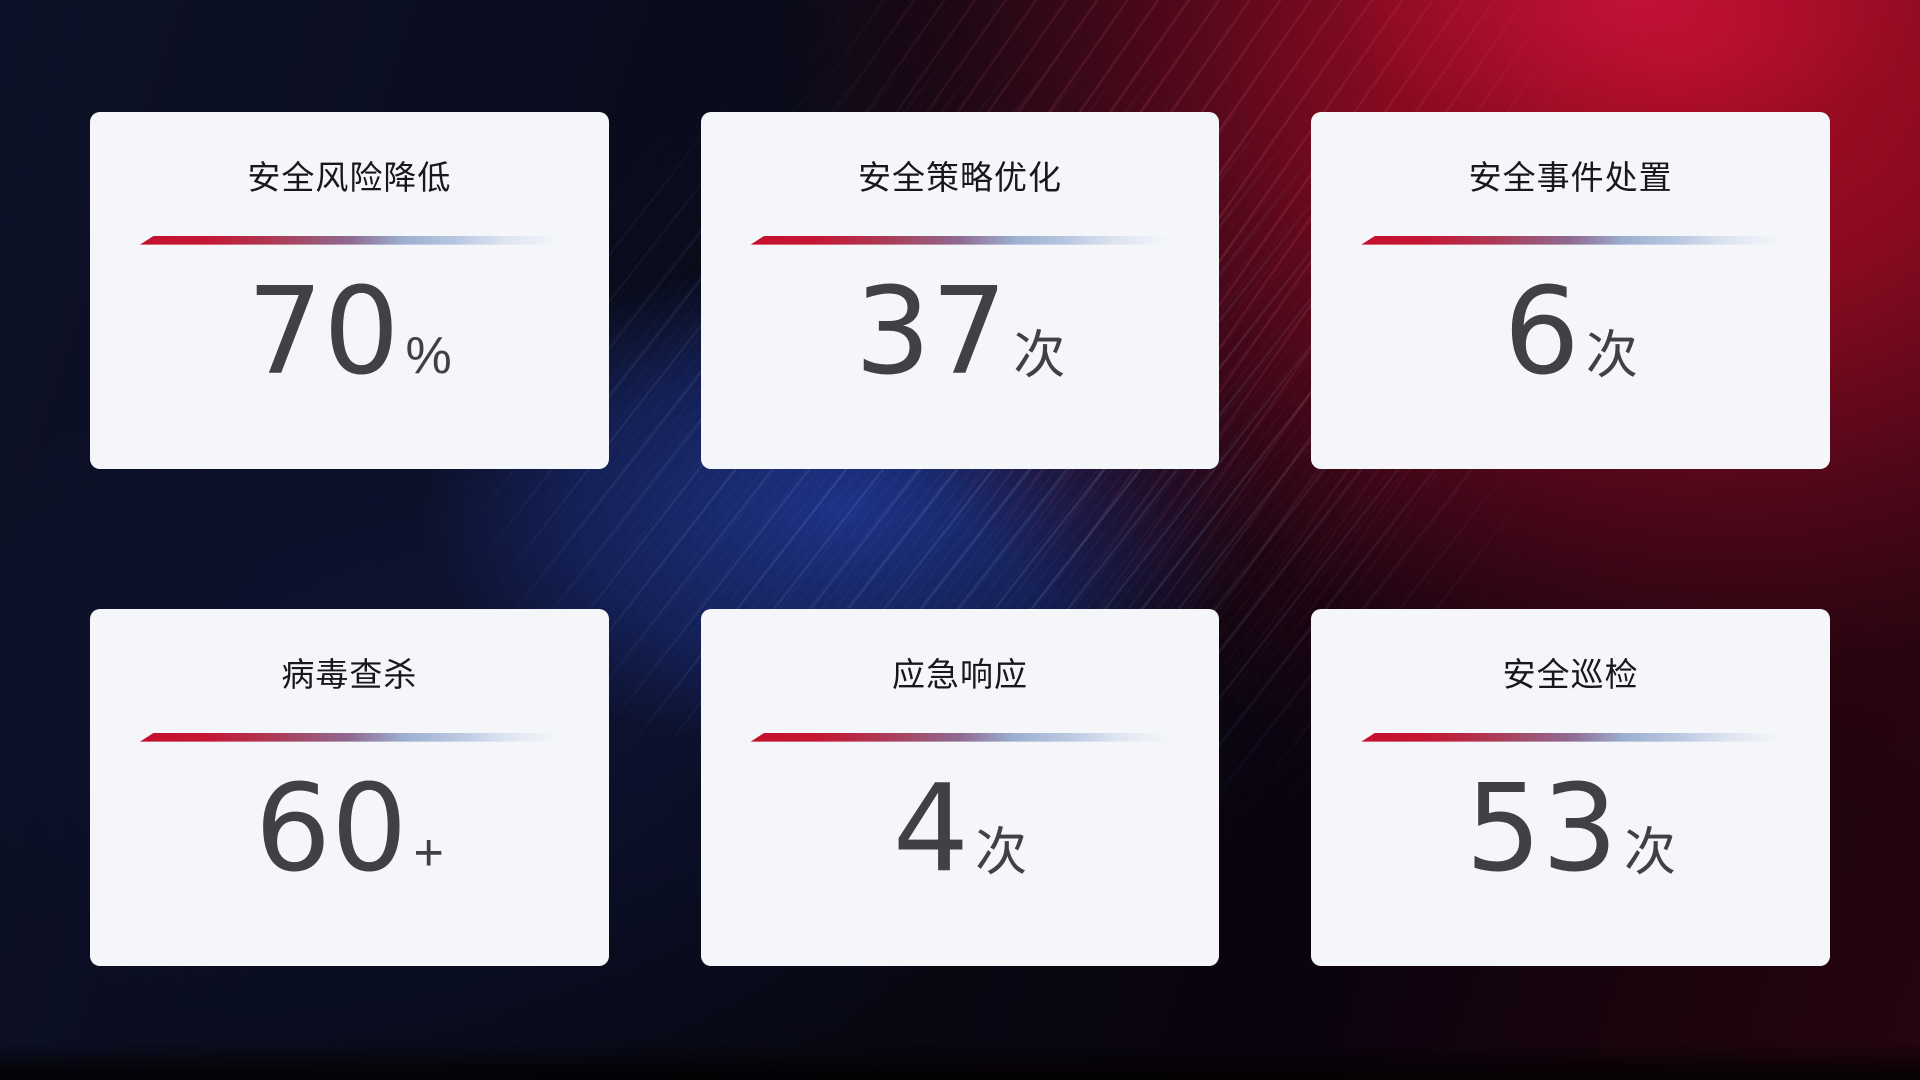 This screenshot has width=1920, height=1080. Describe the element at coordinates (1541, 332) in the screenshot. I see `stat-value: 6` at that location.